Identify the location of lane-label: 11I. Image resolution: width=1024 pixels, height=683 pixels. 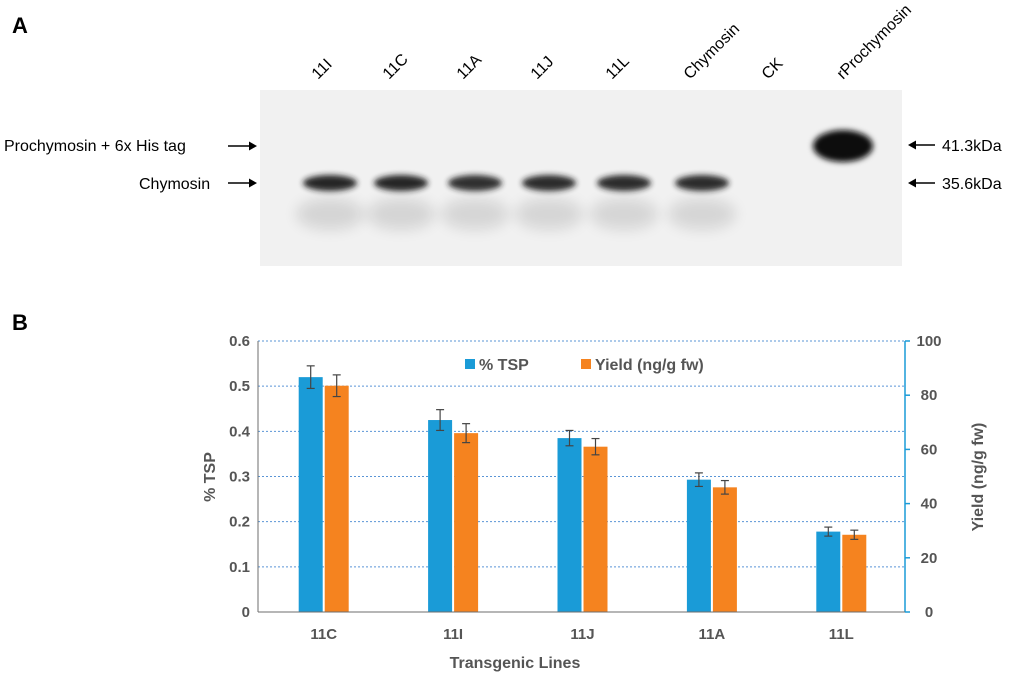
(322, 69).